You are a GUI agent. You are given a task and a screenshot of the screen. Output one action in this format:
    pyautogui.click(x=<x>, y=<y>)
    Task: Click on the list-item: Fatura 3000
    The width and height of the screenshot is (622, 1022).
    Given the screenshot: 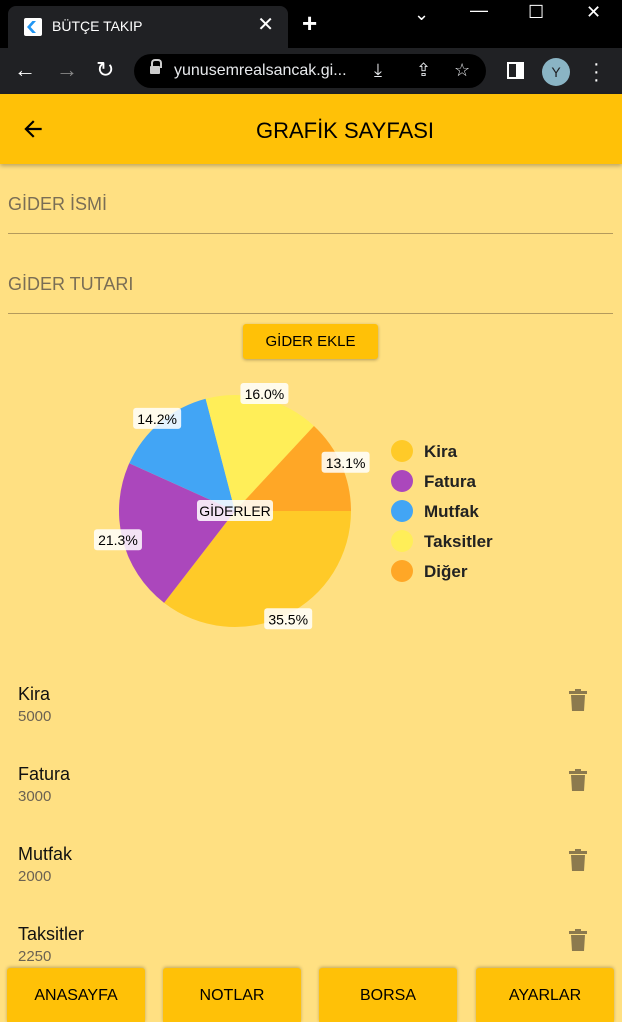 What is the action you would take?
    pyautogui.click(x=311, y=796)
    